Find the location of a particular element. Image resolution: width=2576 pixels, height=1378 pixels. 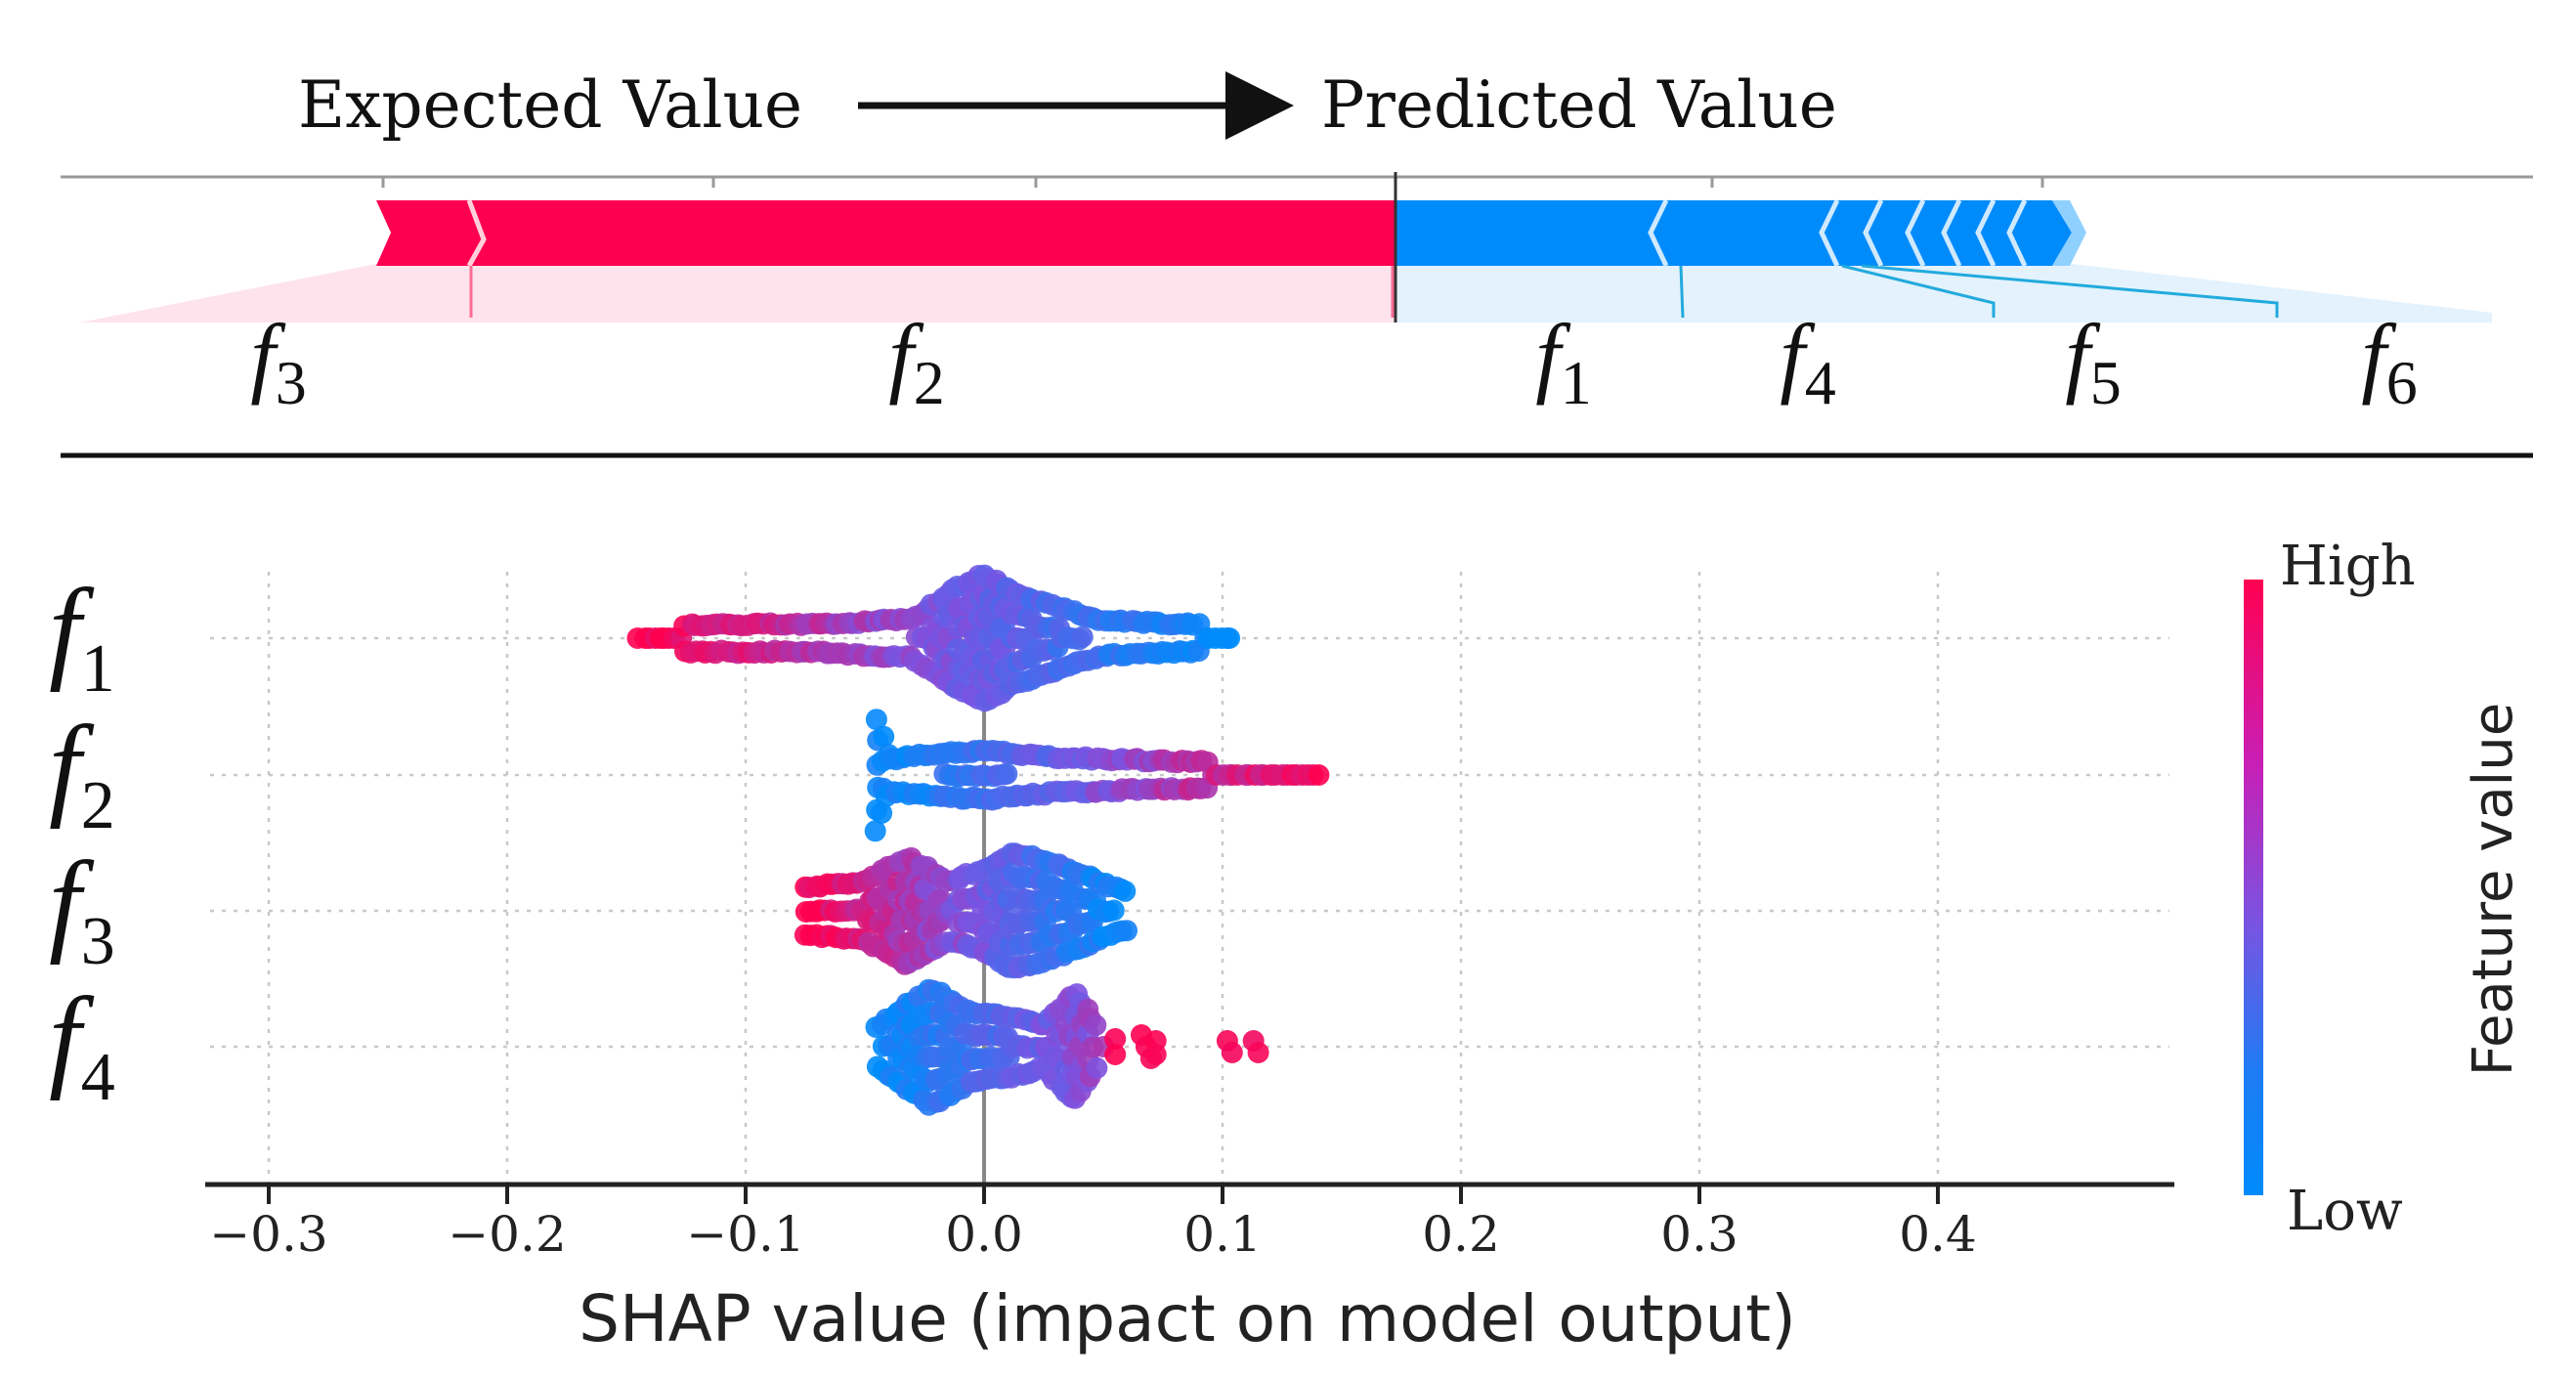

colorbar: High Low Feature value is located at coordinates (2385, 889).